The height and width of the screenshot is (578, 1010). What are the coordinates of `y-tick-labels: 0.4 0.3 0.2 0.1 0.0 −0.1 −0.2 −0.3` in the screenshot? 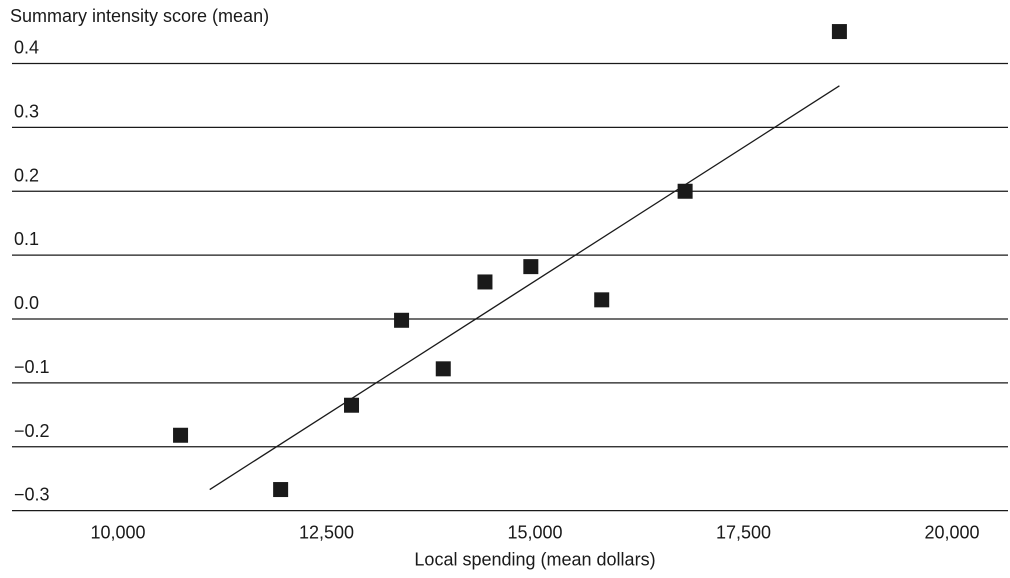 It's located at (32, 271).